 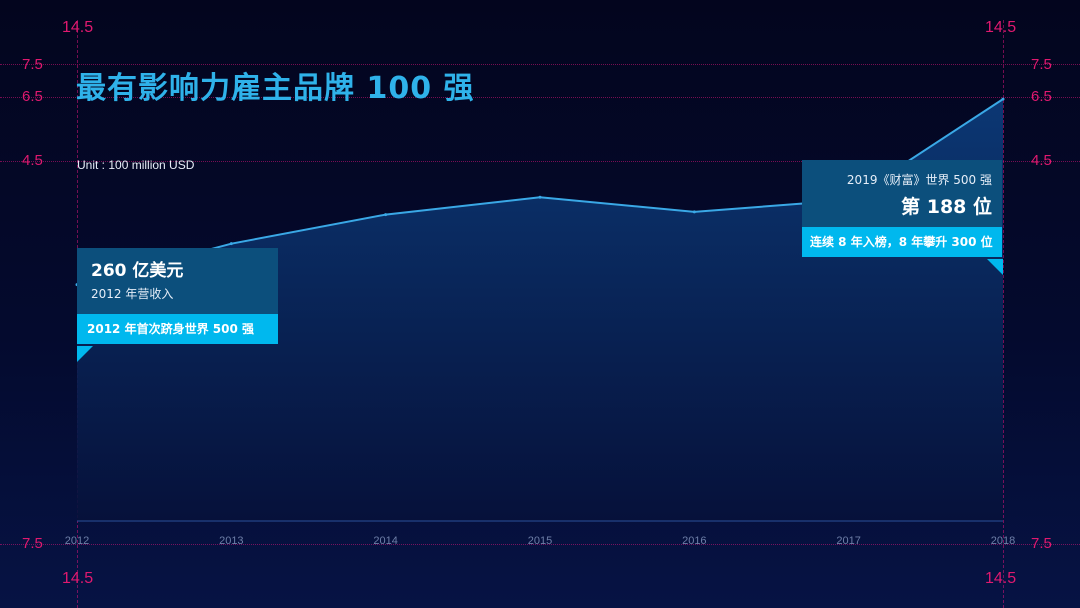 I want to click on callout-2012-panel: 260 亿美元 2012 年营收入, so click(x=177, y=281).